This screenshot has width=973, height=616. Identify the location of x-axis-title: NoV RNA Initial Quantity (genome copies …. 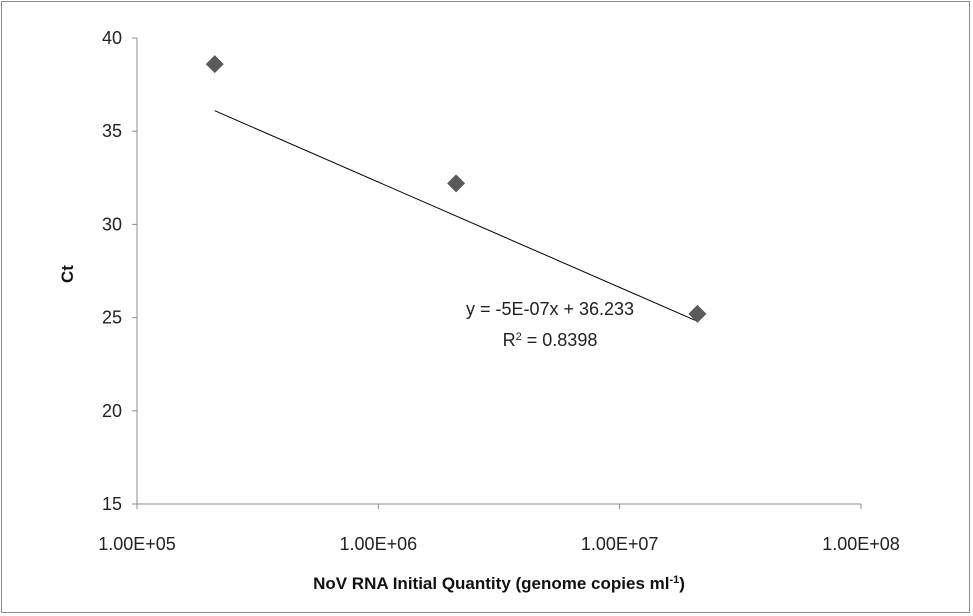
(499, 583).